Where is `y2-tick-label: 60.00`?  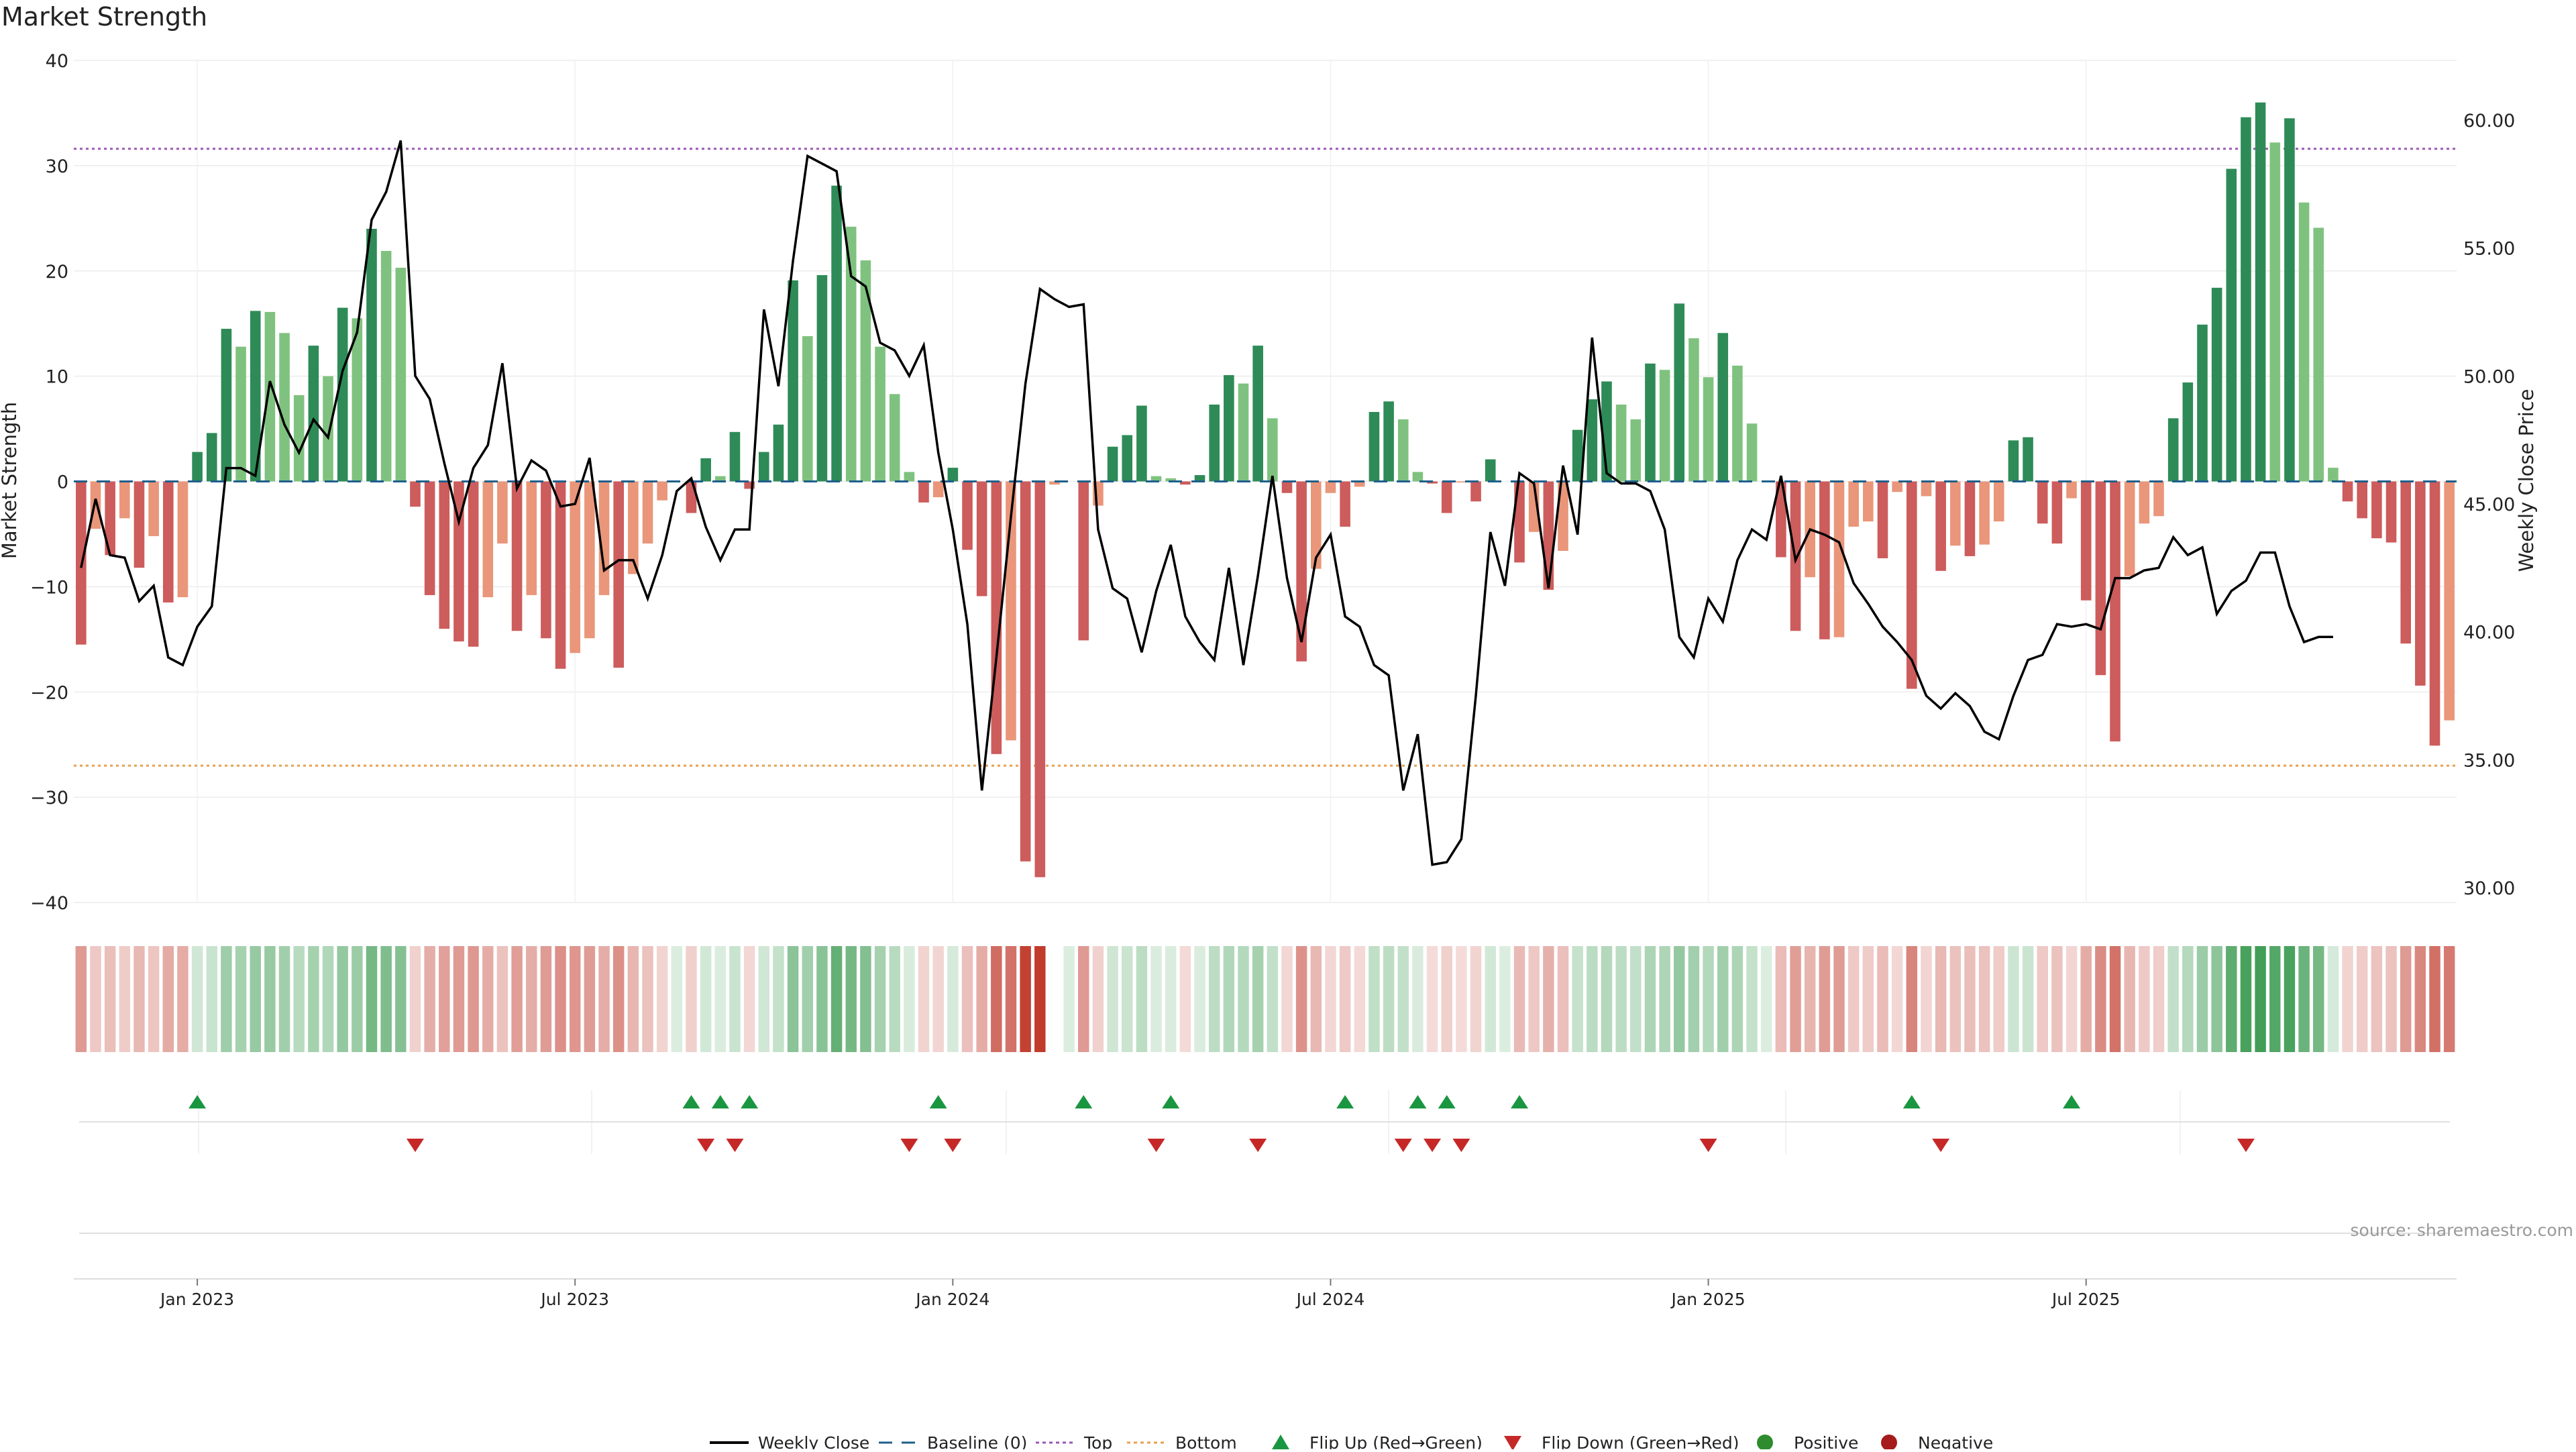 y2-tick-label: 60.00 is located at coordinates (2489, 122).